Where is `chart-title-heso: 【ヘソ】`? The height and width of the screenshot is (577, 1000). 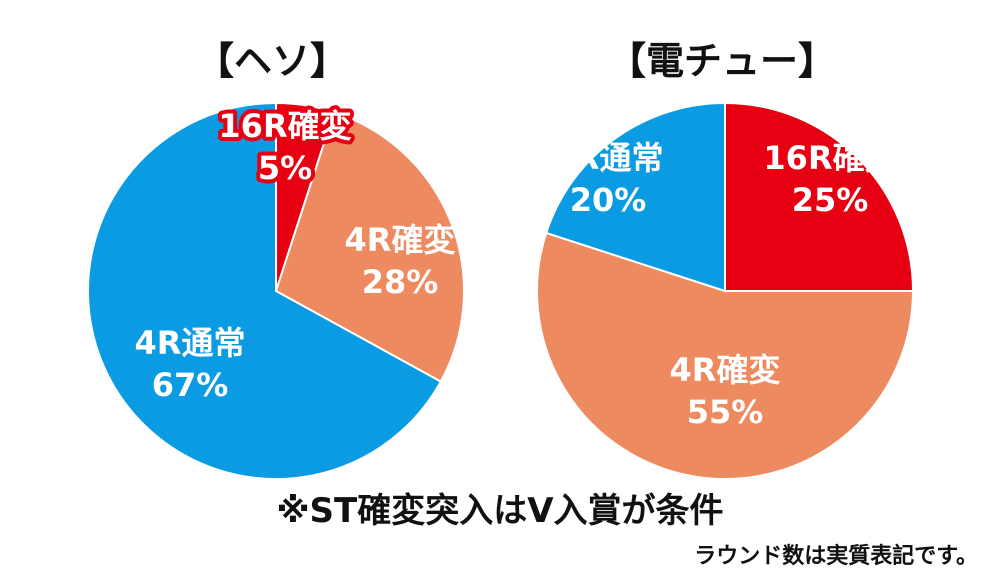 chart-title-heso: 【ヘソ】 is located at coordinates (272, 61).